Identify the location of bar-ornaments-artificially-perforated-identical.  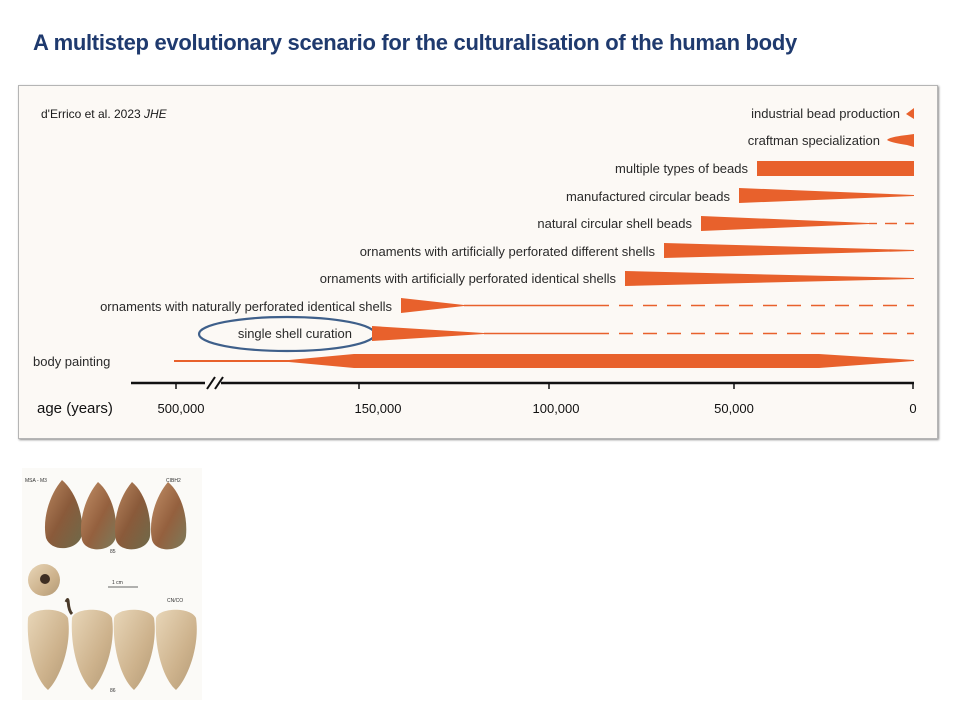
(769, 278).